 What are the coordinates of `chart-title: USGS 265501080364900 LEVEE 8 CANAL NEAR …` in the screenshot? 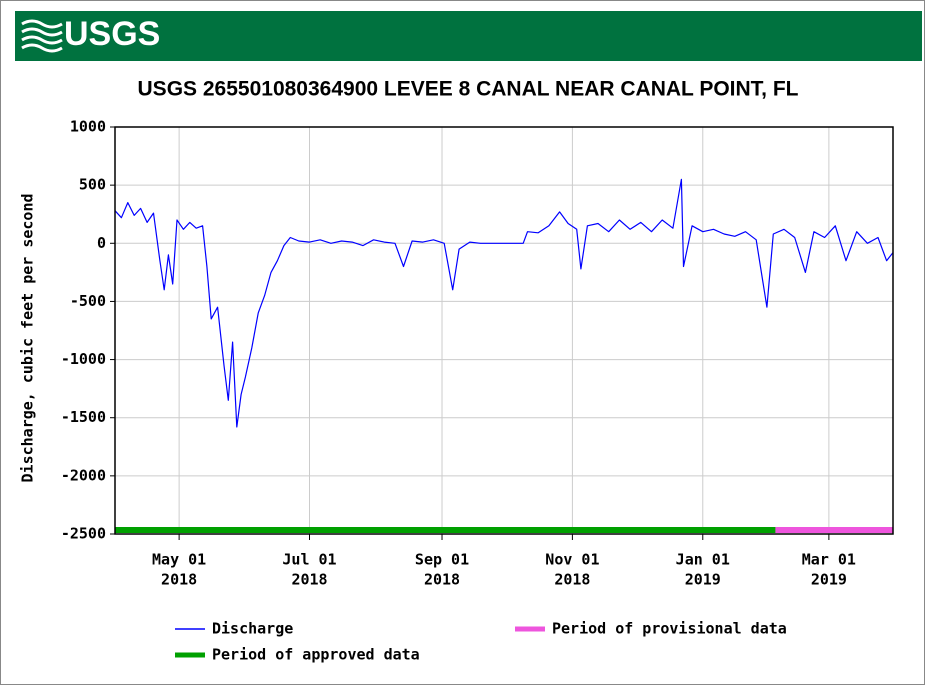 It's located at (468, 89).